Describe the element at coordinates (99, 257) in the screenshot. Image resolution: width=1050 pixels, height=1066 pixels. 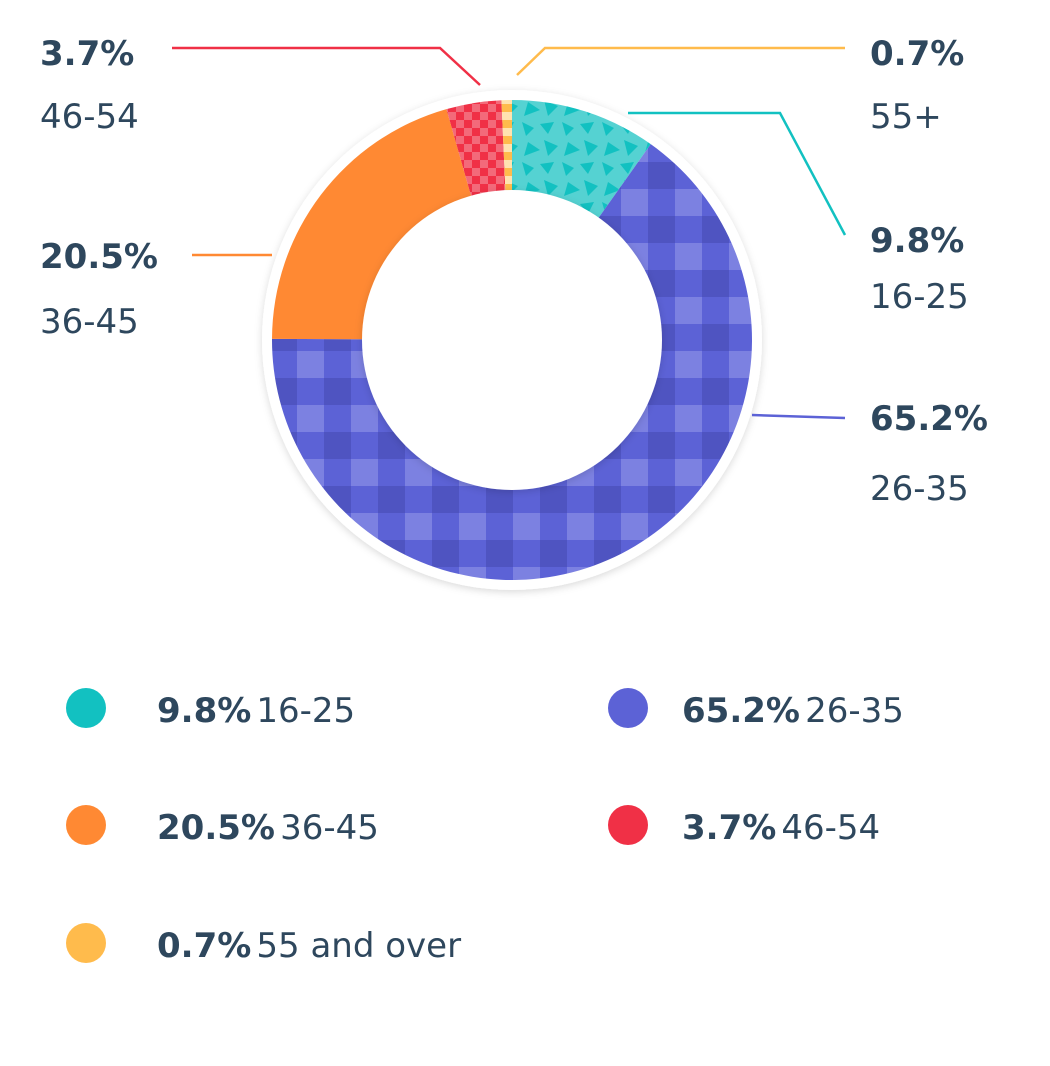
I see `callout-pct-36-45: 20.5%` at that location.